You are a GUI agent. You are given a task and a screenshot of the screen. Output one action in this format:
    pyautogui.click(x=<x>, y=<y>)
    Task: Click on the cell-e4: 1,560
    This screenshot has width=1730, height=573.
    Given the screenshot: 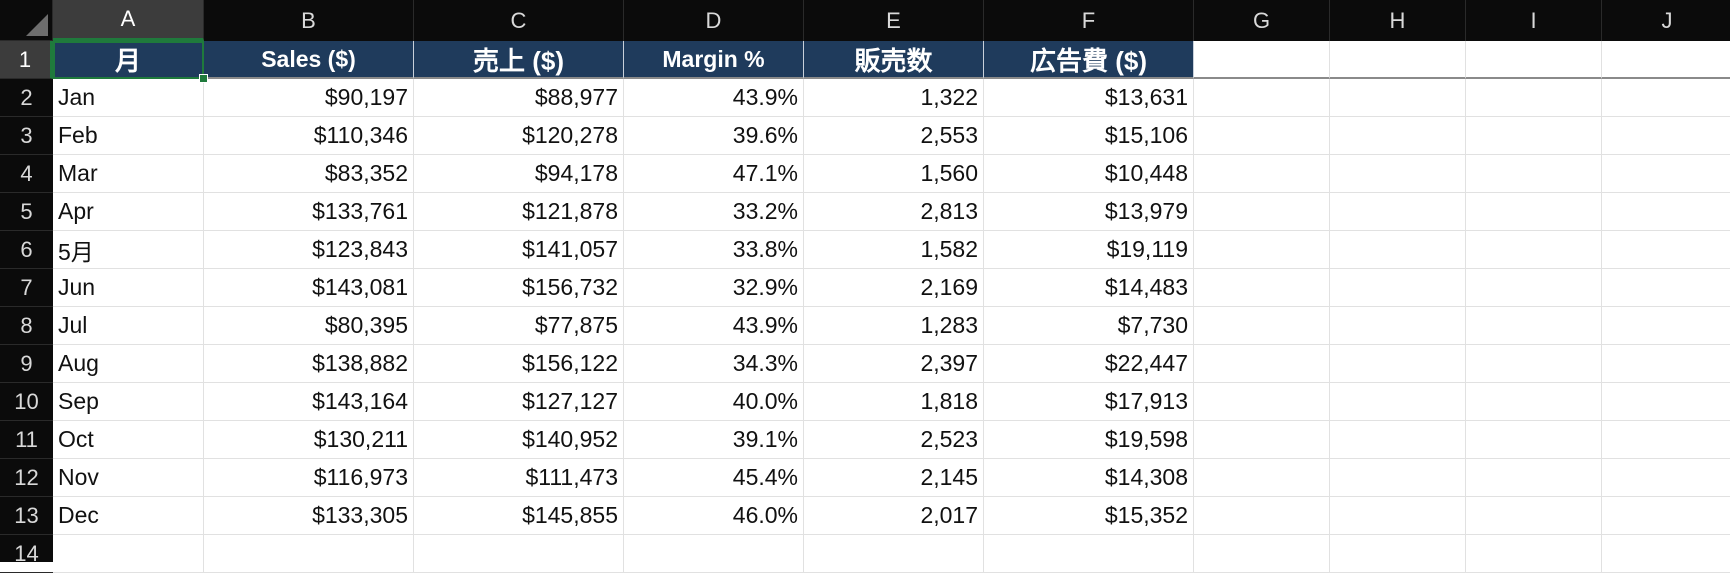 What is the action you would take?
    pyautogui.click(x=894, y=174)
    